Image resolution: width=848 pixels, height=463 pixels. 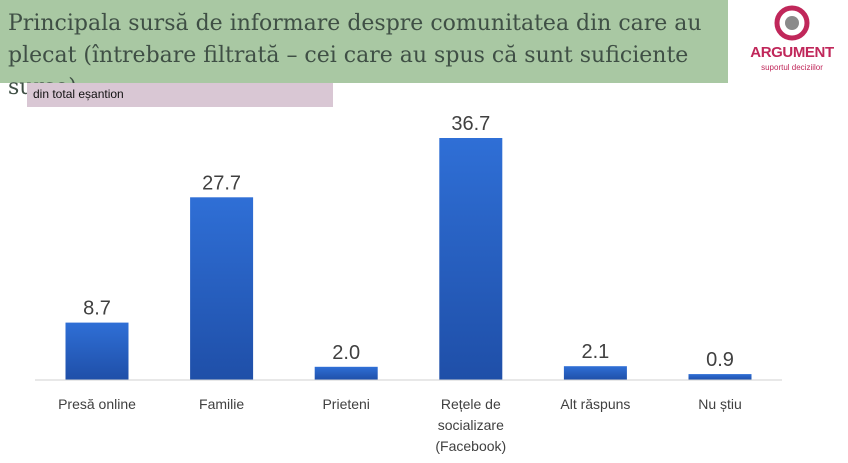 I want to click on value-label-4: 2.1, so click(x=595, y=352).